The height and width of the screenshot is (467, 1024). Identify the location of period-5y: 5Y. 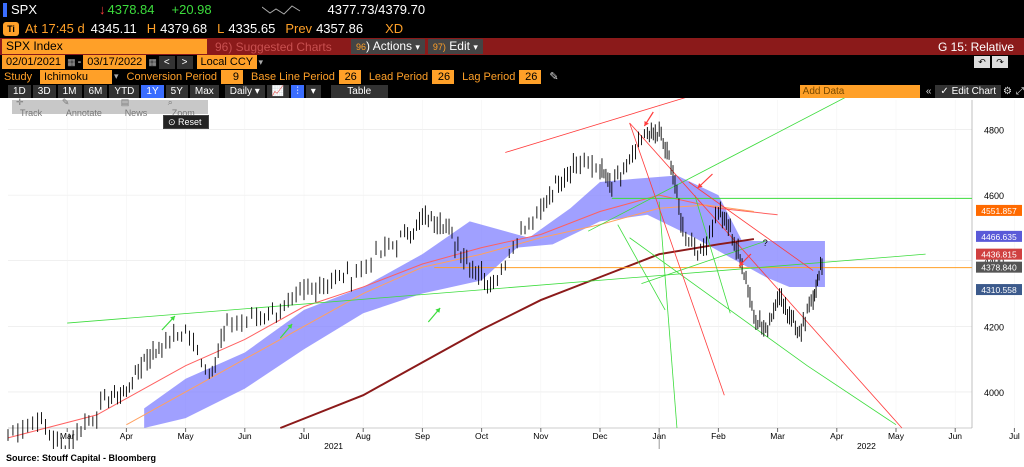
(176, 91).